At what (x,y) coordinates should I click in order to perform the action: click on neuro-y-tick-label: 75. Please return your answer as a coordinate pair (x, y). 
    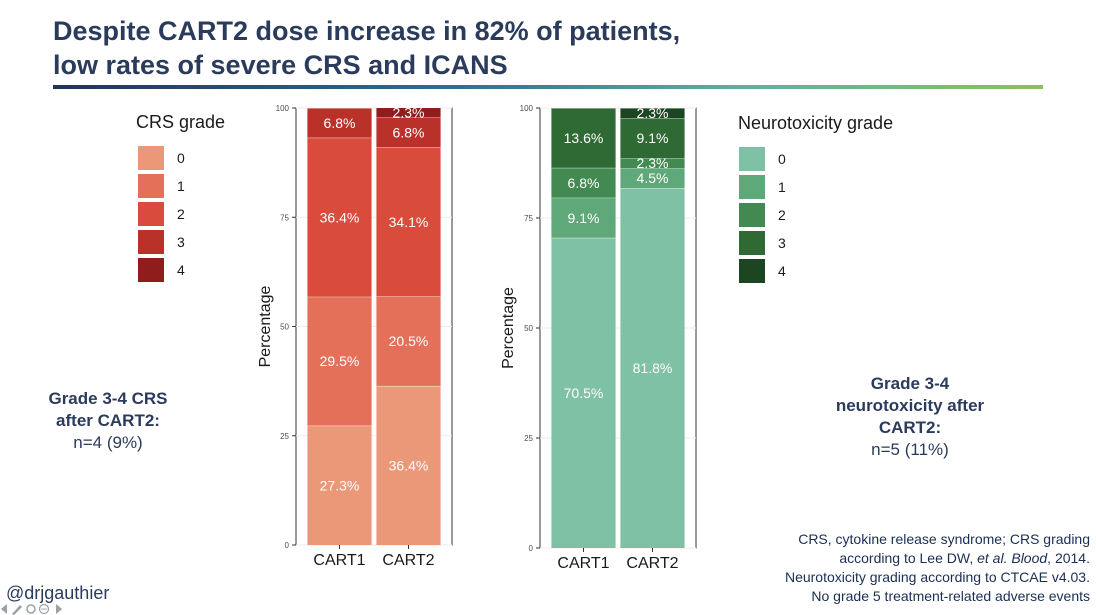
    Looking at the image, I should click on (528, 218).